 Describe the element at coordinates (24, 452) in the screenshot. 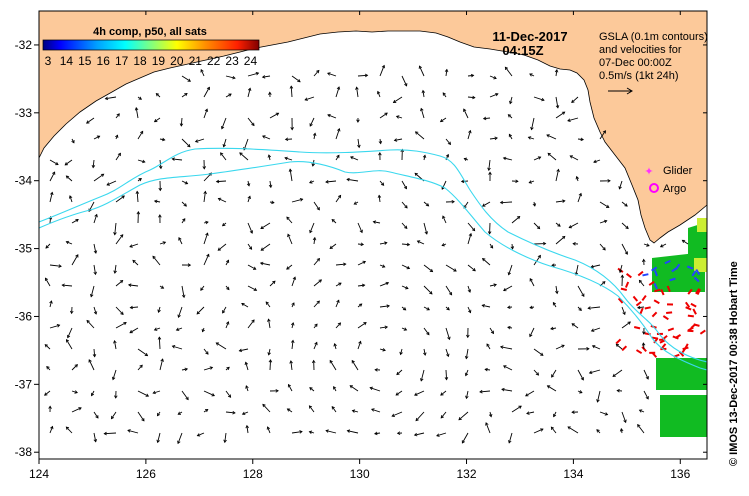

I see `lat-tick-label: -38` at that location.